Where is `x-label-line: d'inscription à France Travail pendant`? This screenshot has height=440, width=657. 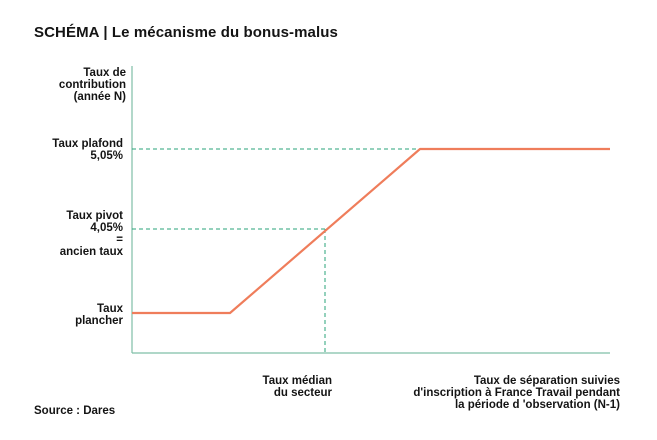 x-label-line: d'inscription à France Travail pendant is located at coordinates (516, 393).